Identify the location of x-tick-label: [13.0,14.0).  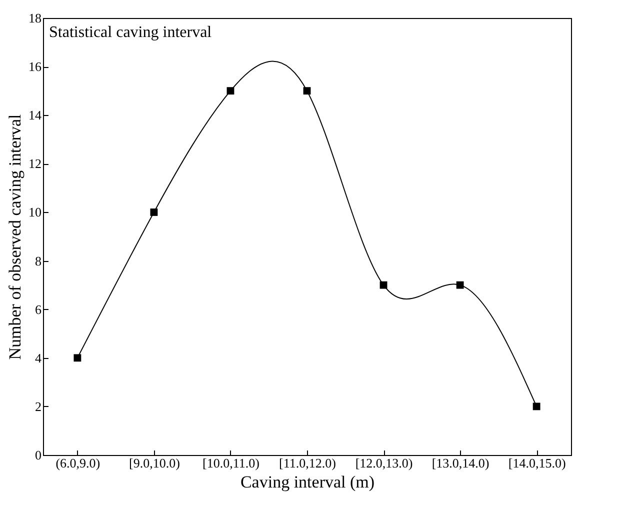
(461, 463).